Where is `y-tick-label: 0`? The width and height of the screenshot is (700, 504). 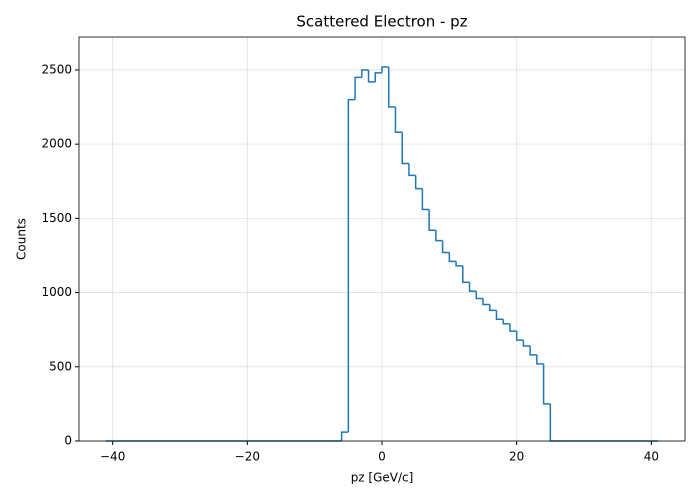 y-tick-label: 0 is located at coordinates (68, 441).